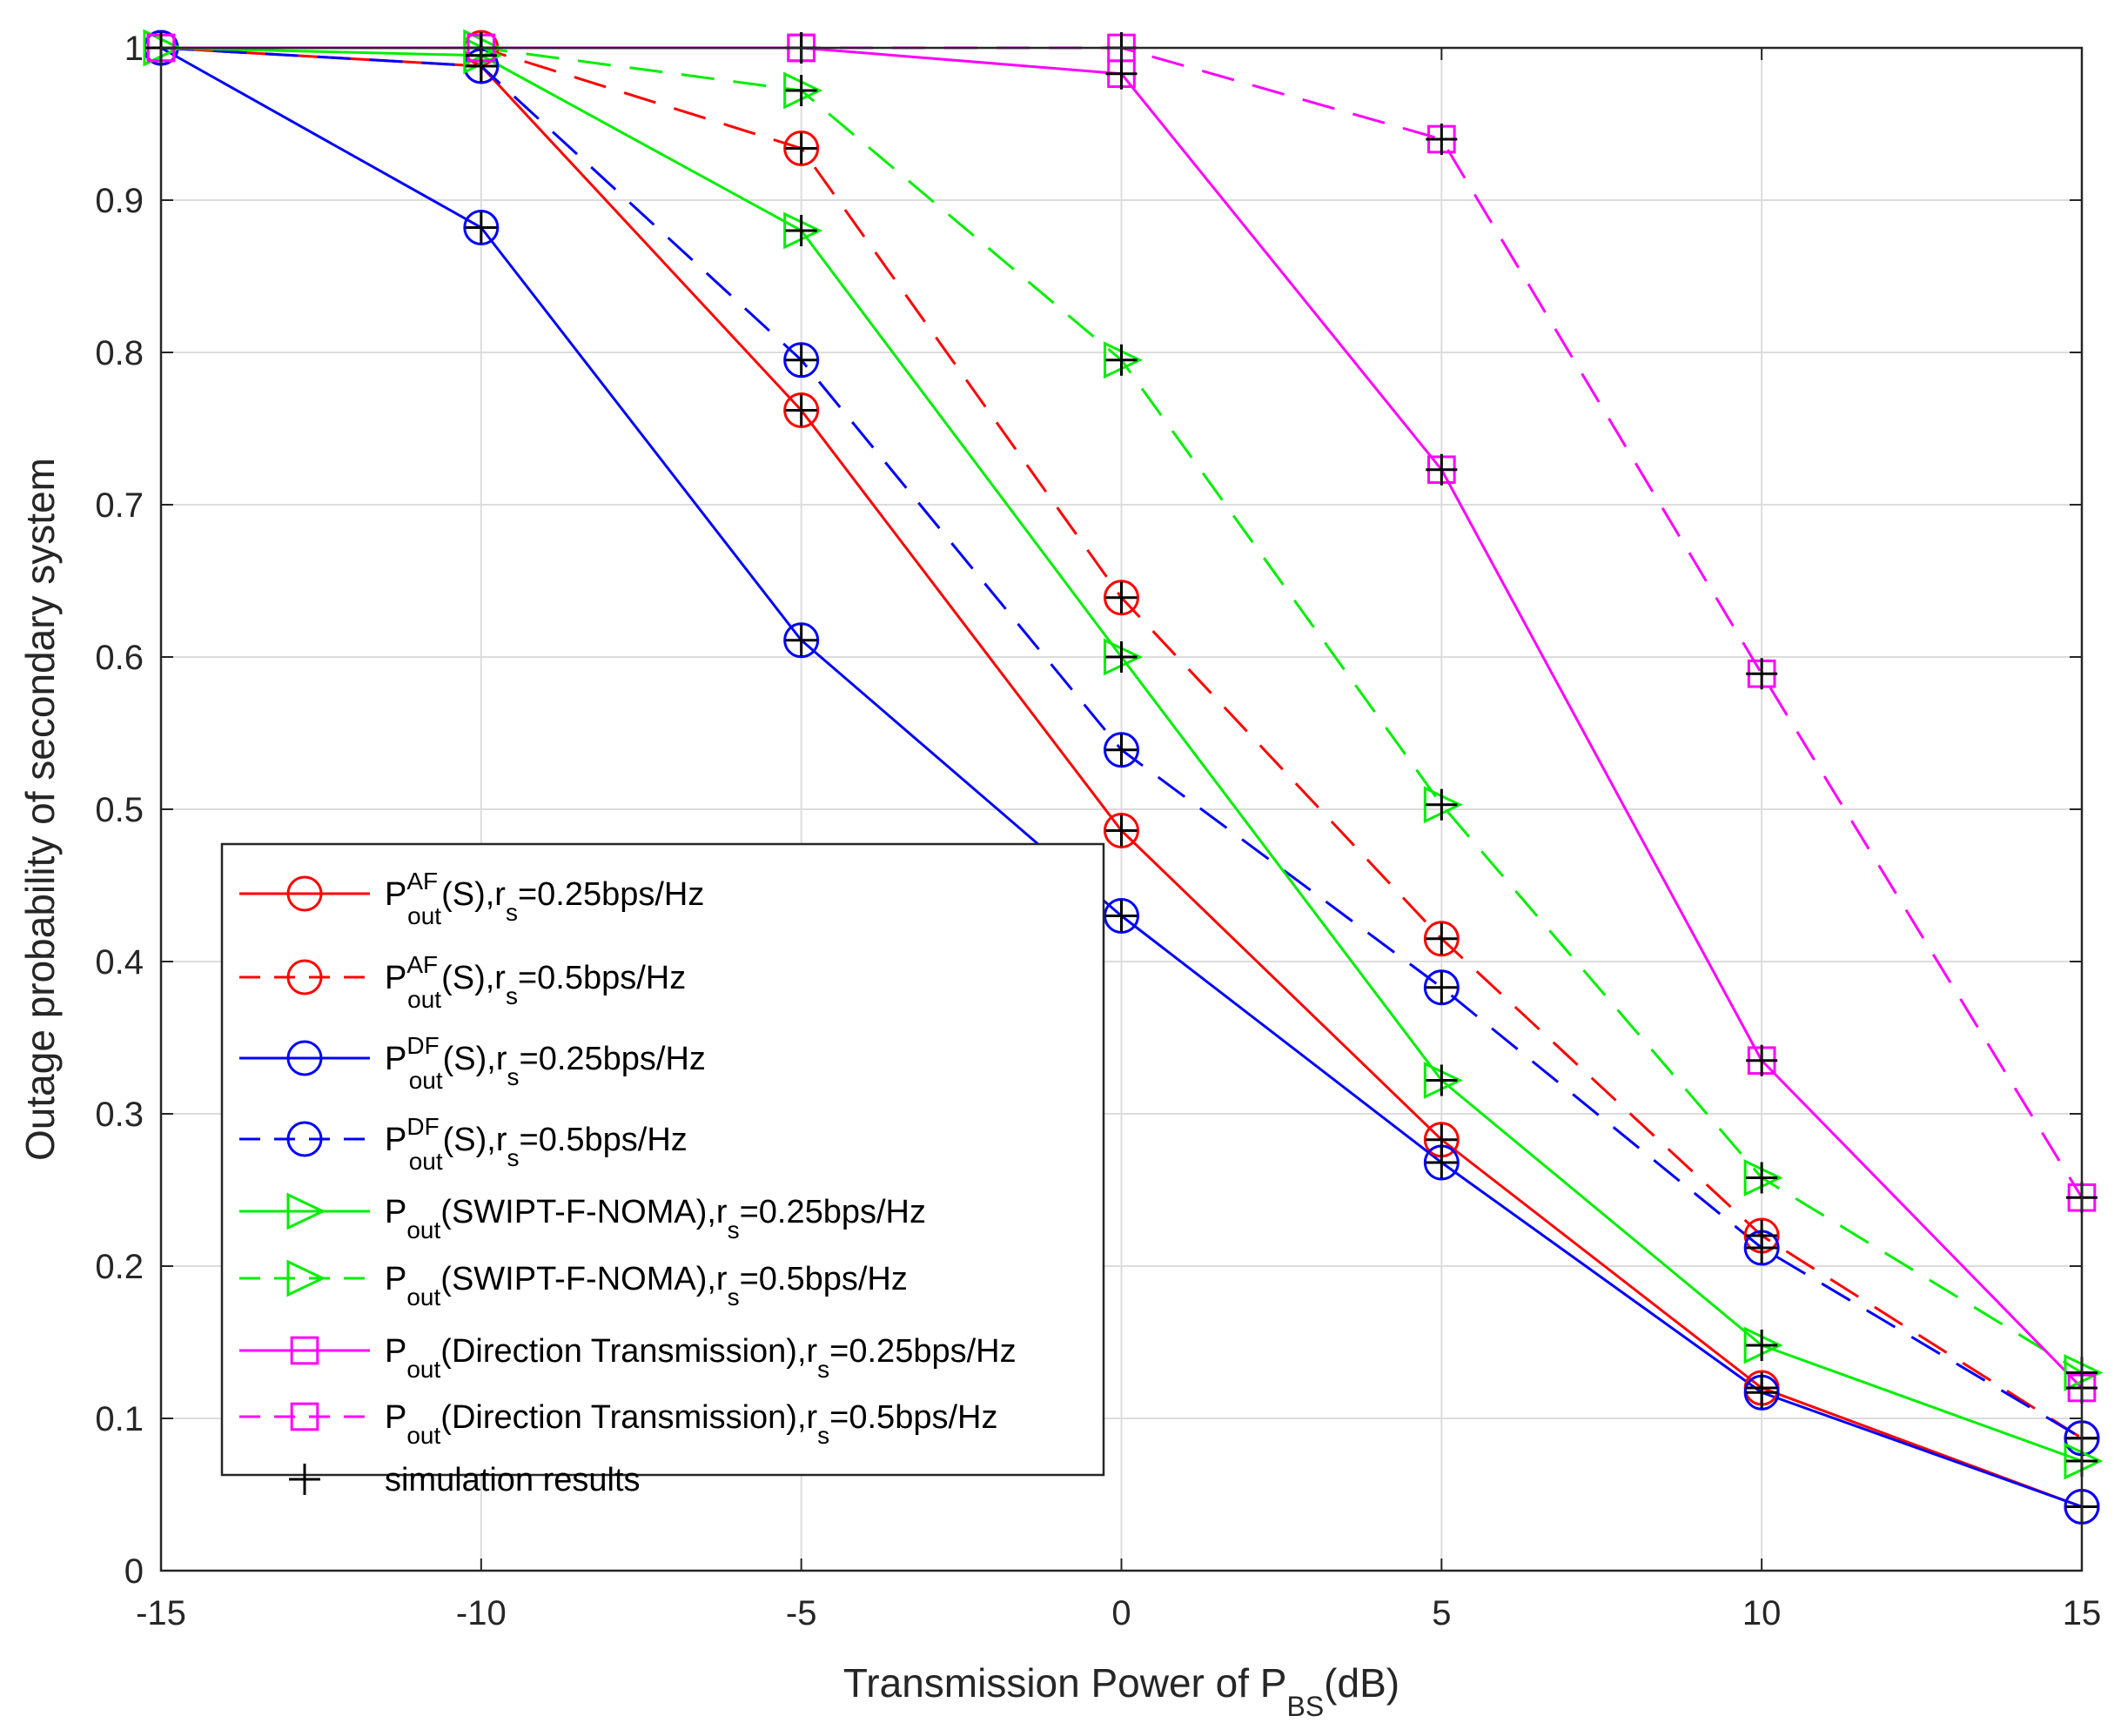  I want to click on y-tick-label: 0.5, so click(119, 810).